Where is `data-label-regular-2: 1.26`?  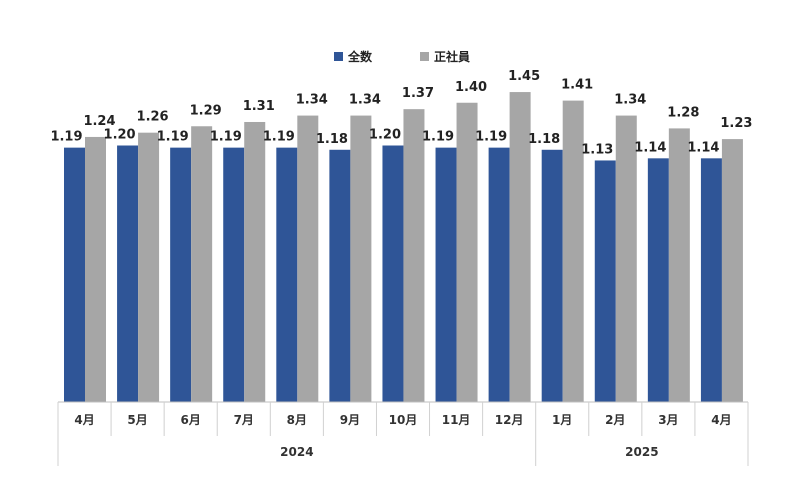
data-label-regular-2: 1.26 is located at coordinates (153, 117).